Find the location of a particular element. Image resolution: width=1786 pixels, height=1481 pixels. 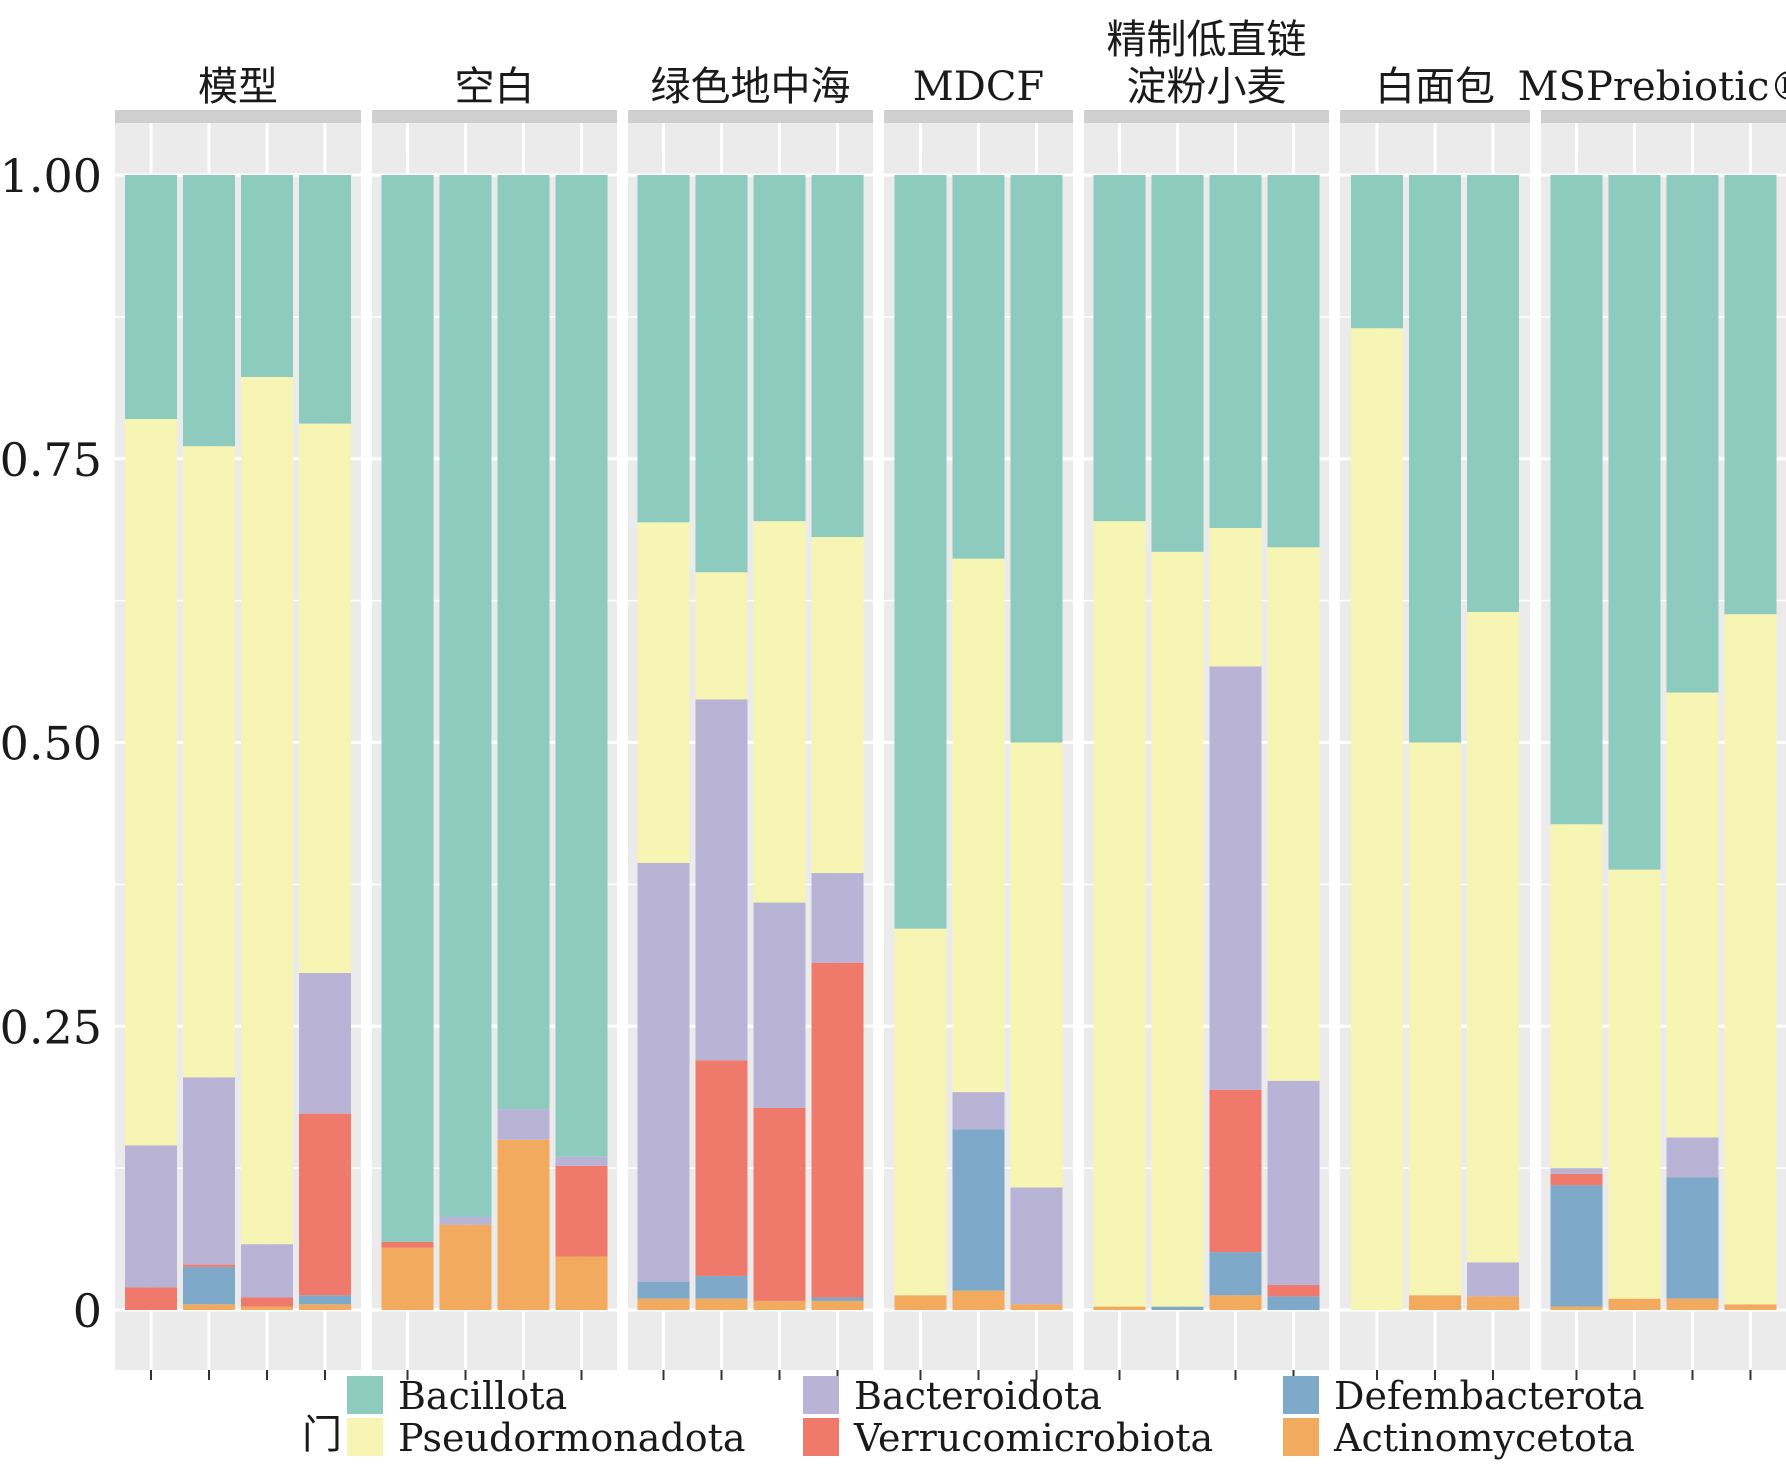

facet-panel: 模型 is located at coordinates (238, 722).